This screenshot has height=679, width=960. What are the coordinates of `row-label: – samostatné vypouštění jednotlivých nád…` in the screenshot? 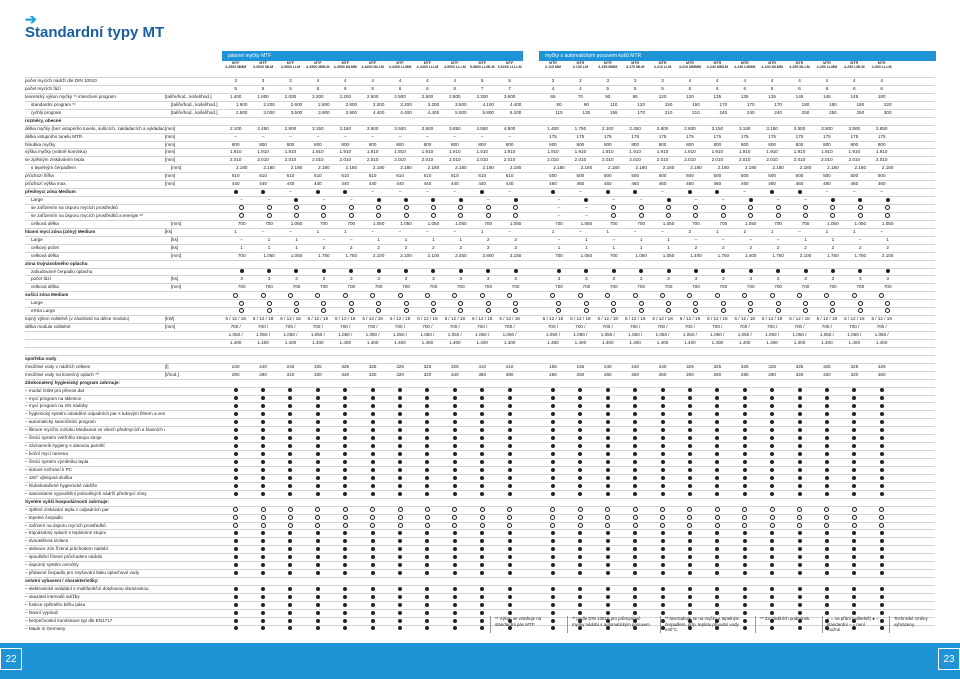 It's located at (86, 493).